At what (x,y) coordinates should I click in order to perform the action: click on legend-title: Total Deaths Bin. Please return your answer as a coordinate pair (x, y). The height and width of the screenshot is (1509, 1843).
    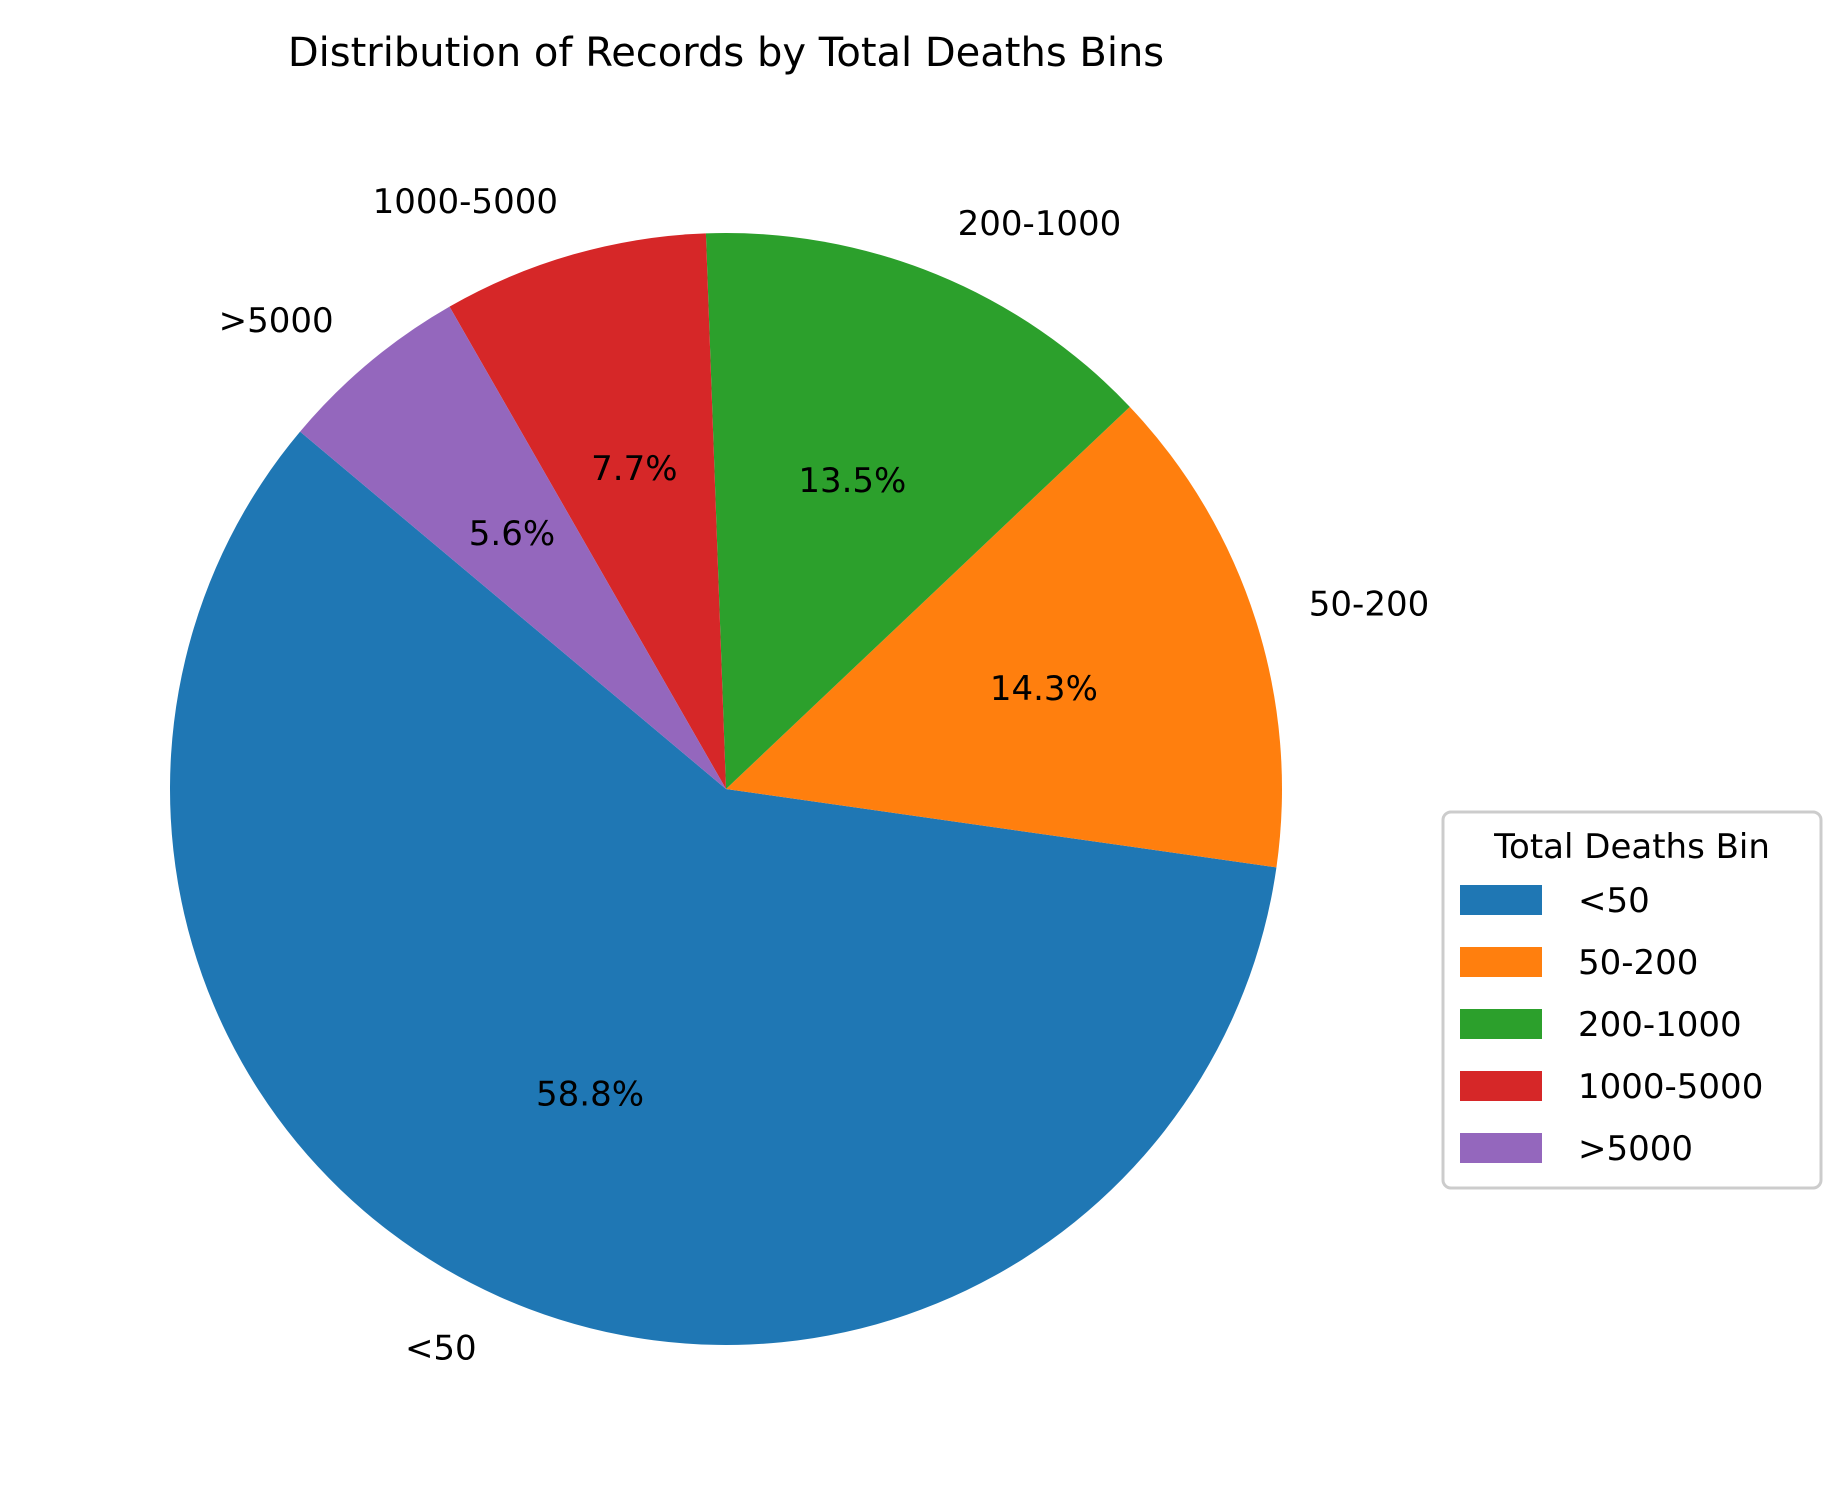
    Looking at the image, I should click on (1631, 847).